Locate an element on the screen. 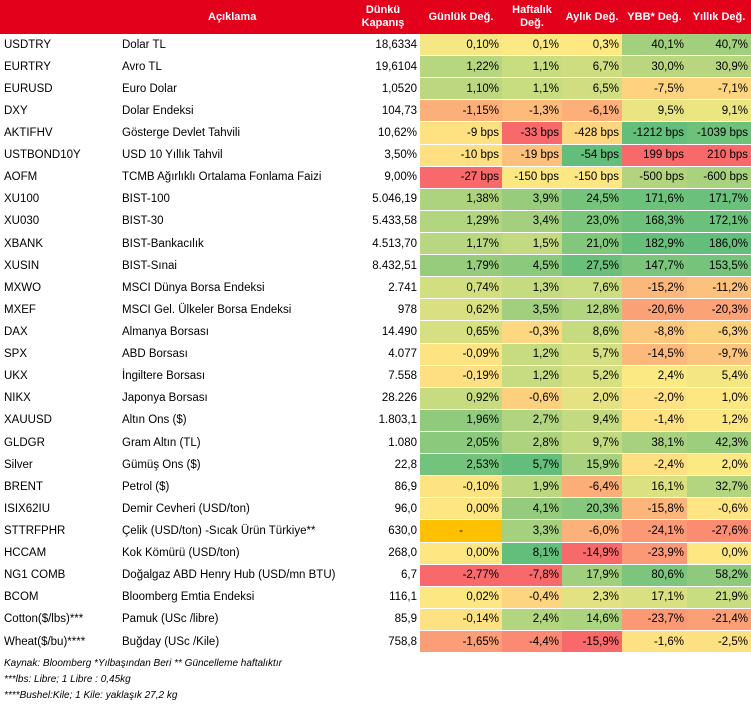 The width and height of the screenshot is (751, 704). cell-weekly-change: -0,4% is located at coordinates (532, 597).